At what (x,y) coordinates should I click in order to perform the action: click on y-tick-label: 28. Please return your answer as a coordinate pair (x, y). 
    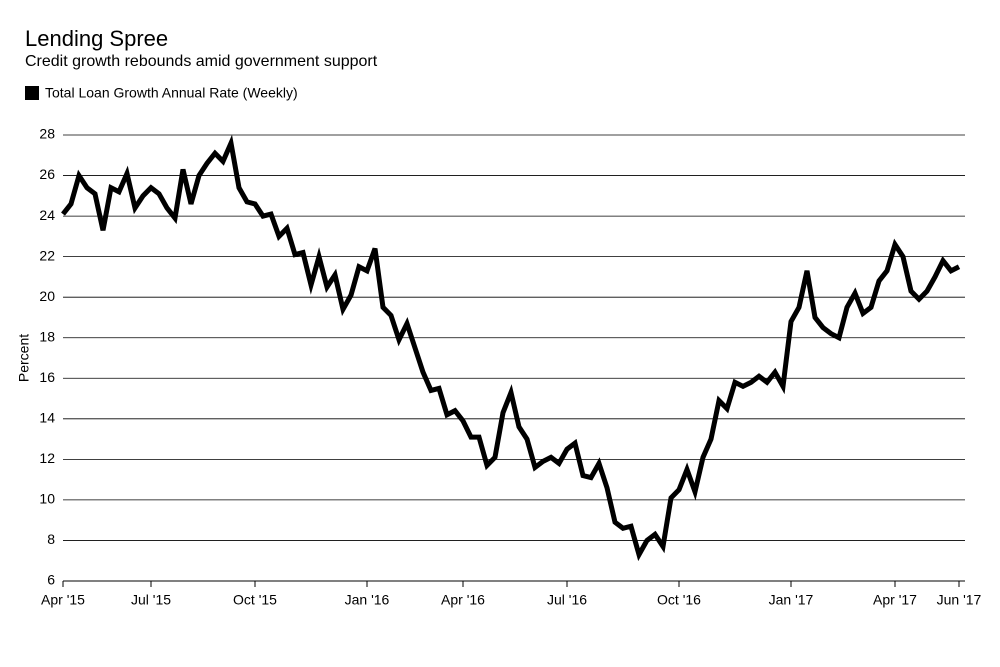
    Looking at the image, I should click on (47, 134).